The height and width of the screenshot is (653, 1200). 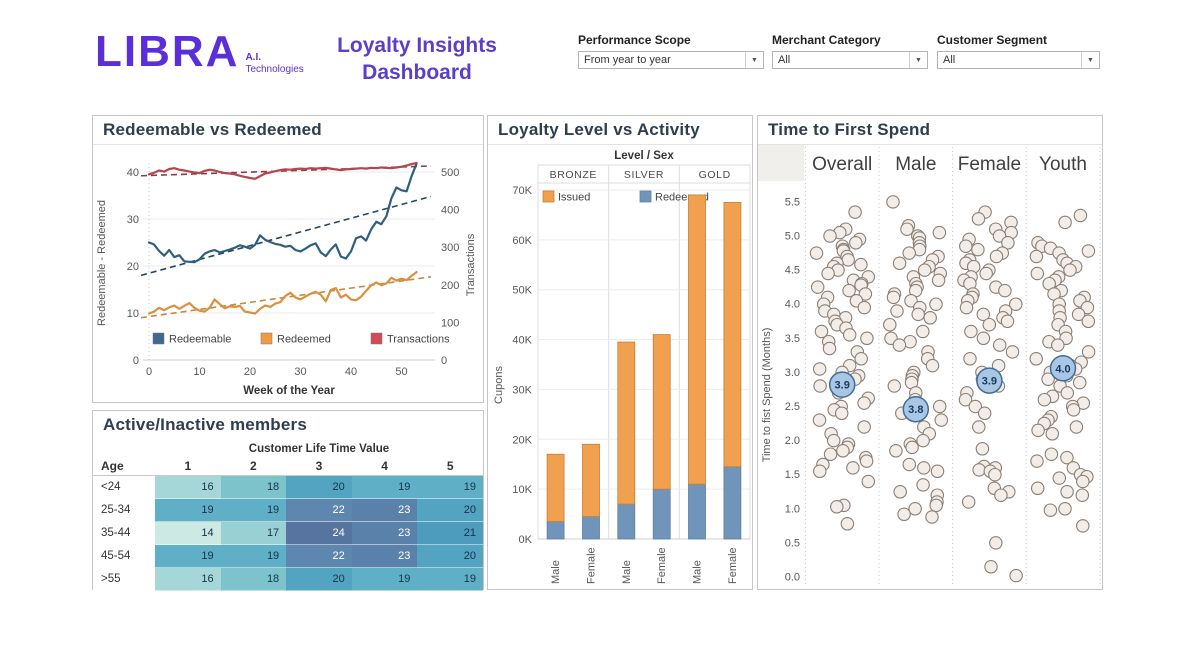 What do you see at coordinates (697, 339) in the screenshot?
I see `bar-issued-gold-male` at bounding box center [697, 339].